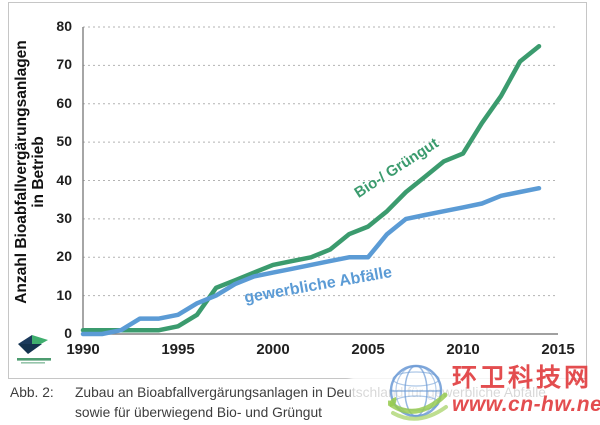 This screenshot has width=600, height=425. Describe the element at coordinates (558, 349) in the screenshot. I see `x-tick-label: 2015` at that location.